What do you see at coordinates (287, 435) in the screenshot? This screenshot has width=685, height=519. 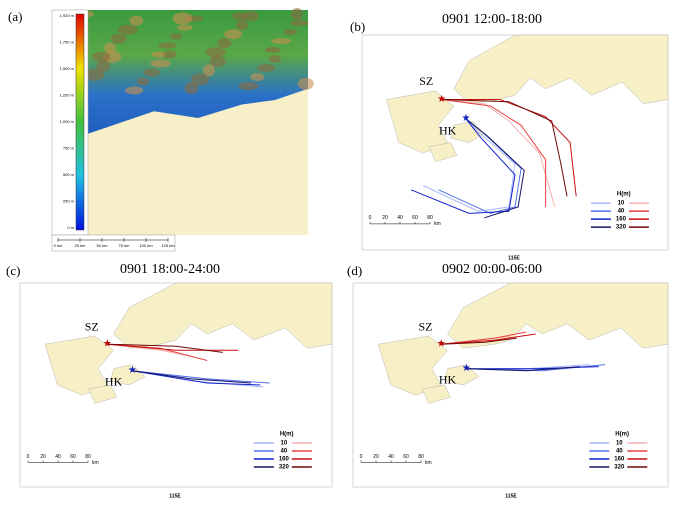 I see `legend-title: H(m)` at bounding box center [287, 435].